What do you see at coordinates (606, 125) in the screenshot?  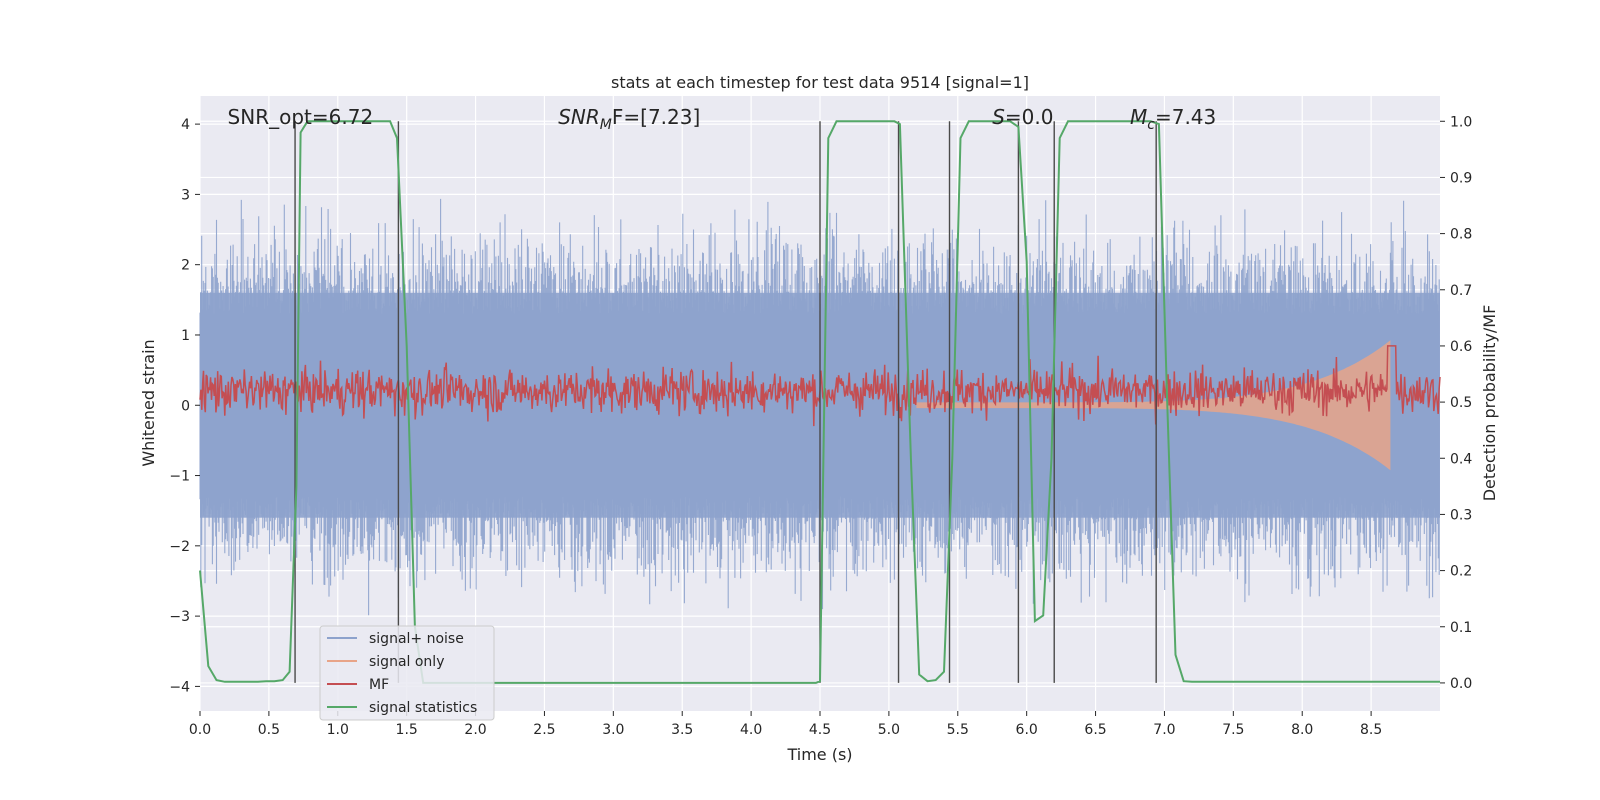 I see `annotation-sub: M` at bounding box center [606, 125].